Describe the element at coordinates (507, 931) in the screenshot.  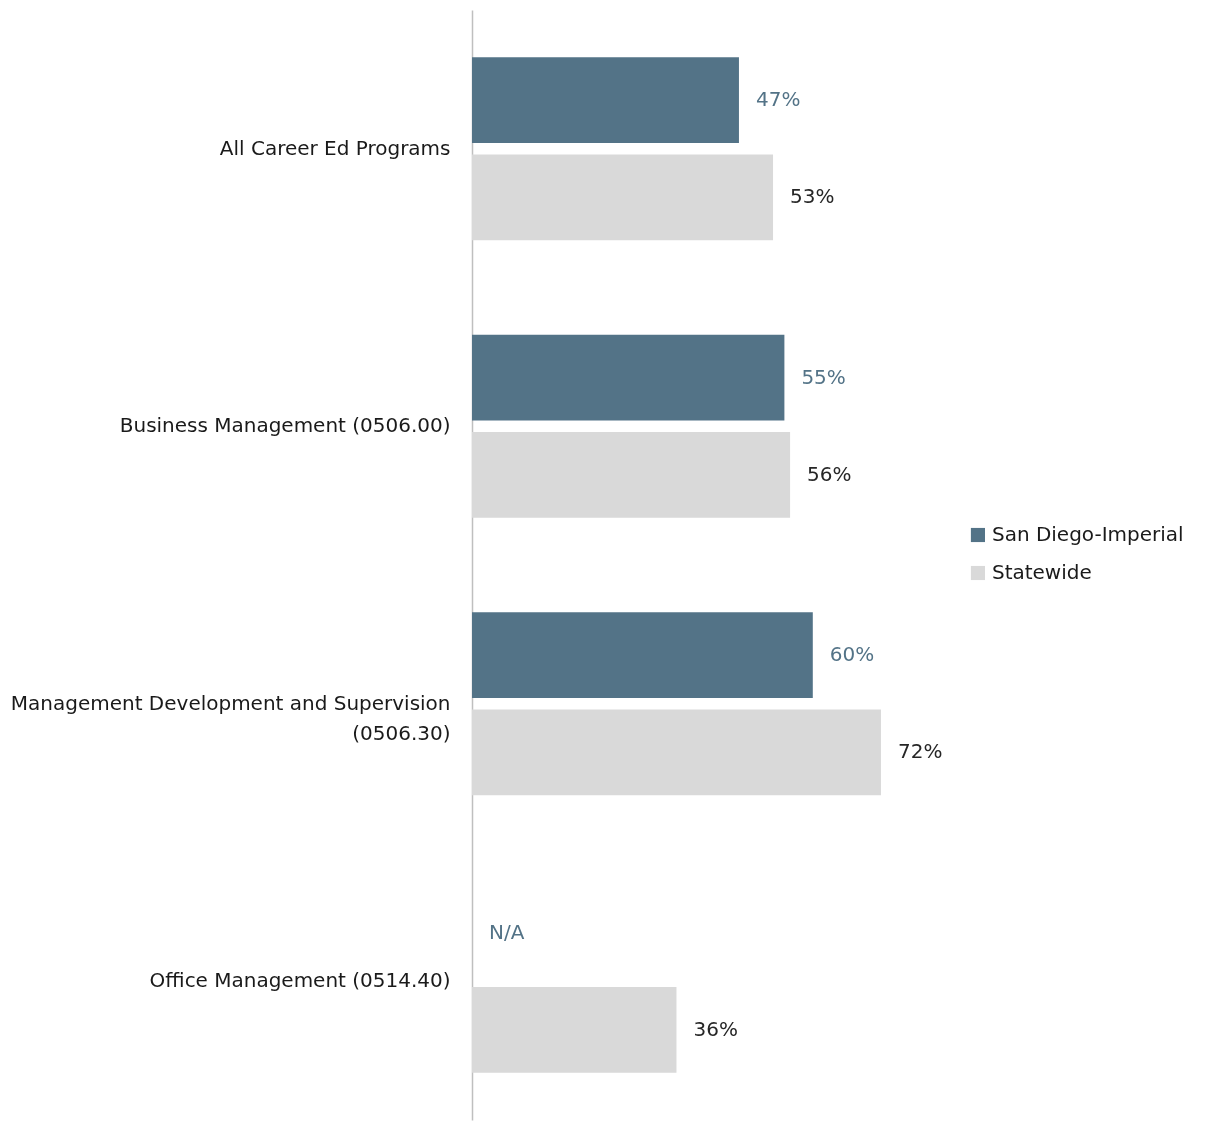
I see `text: N/A` at that location.